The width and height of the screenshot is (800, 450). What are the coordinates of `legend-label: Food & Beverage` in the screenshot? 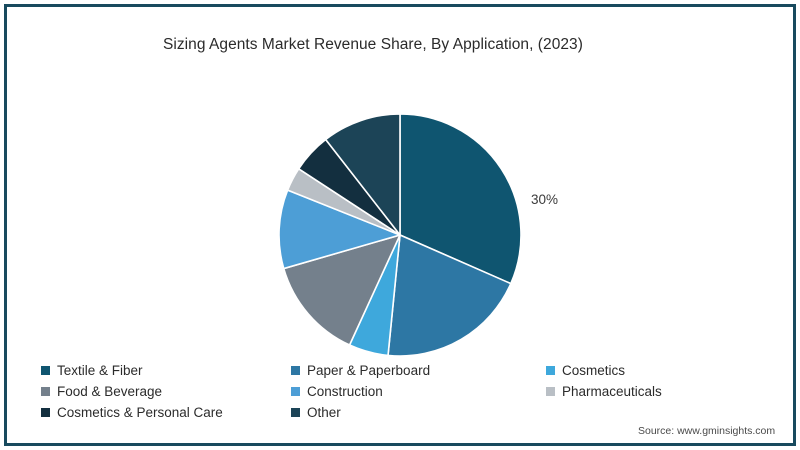 It's located at (110, 391).